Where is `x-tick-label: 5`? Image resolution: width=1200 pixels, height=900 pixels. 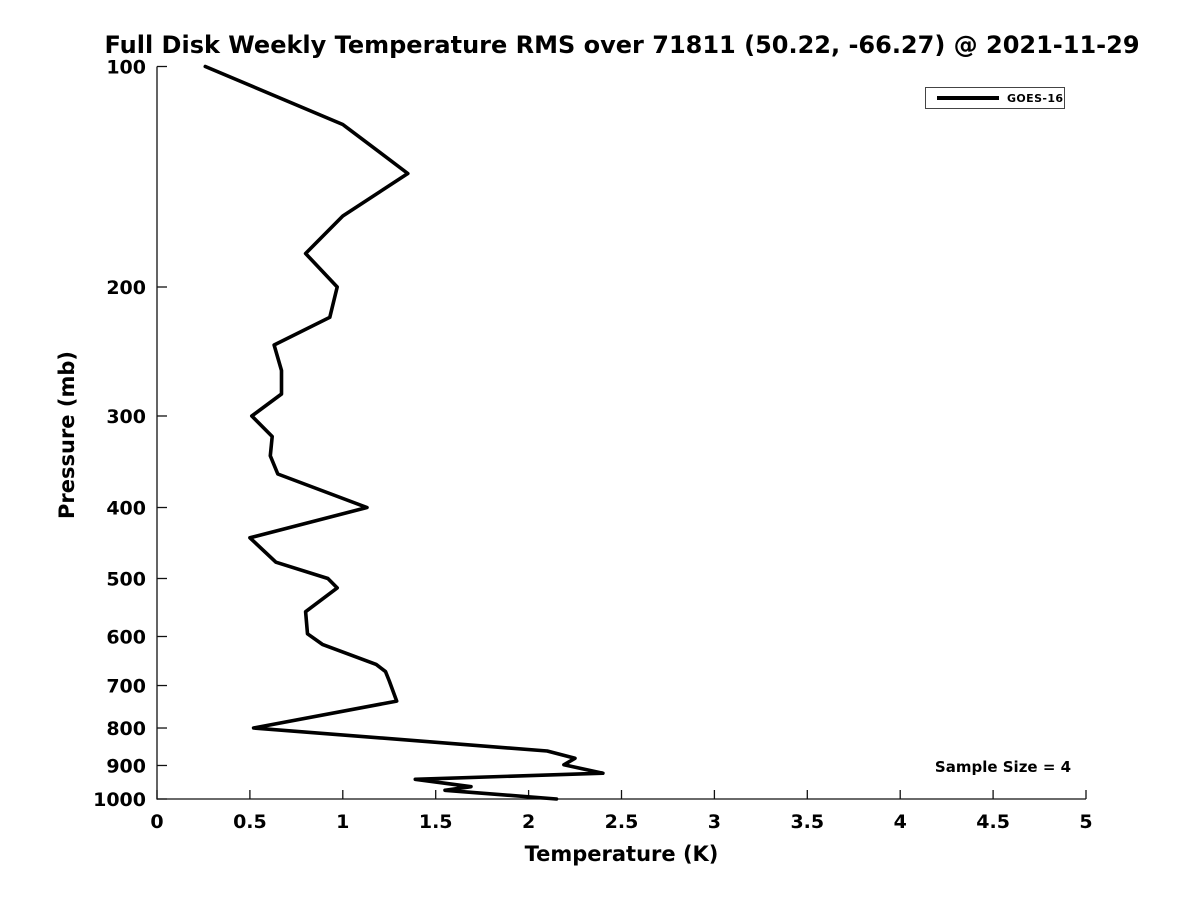 x-tick-label: 5 is located at coordinates (1085, 822).